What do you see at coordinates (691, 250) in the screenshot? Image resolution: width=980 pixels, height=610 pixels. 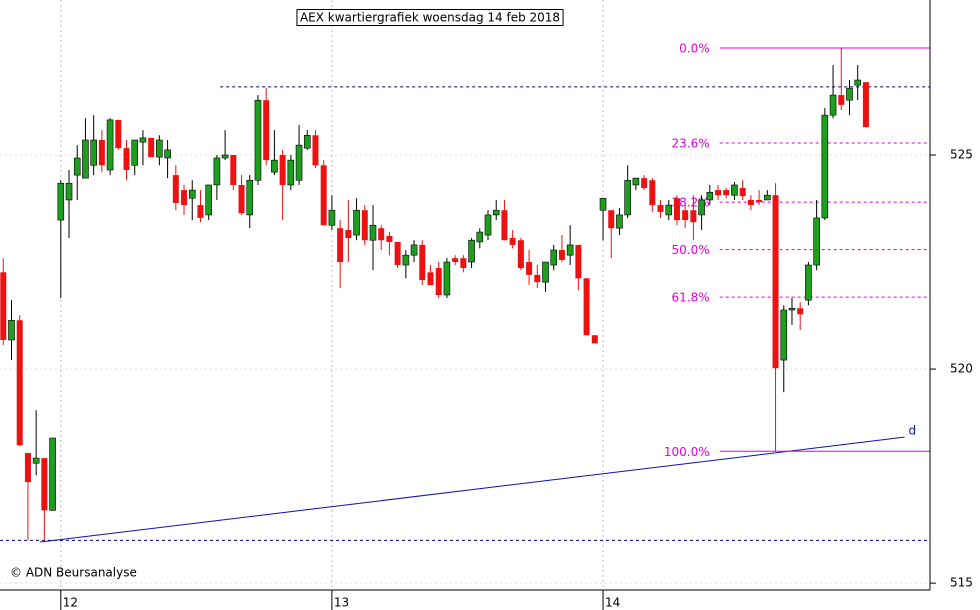 I see `fib-label: 50.0%` at bounding box center [691, 250].